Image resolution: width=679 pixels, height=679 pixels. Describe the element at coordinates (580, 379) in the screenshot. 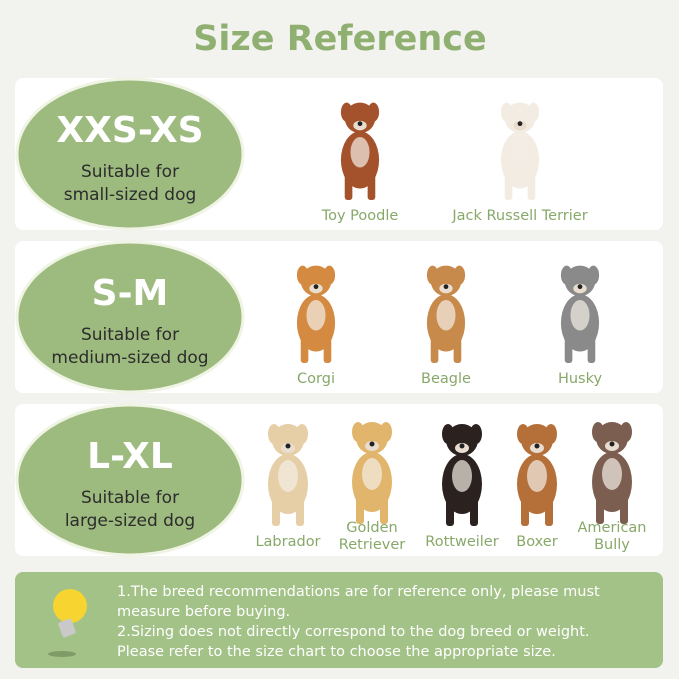

I see `dog-label: Husky` at that location.